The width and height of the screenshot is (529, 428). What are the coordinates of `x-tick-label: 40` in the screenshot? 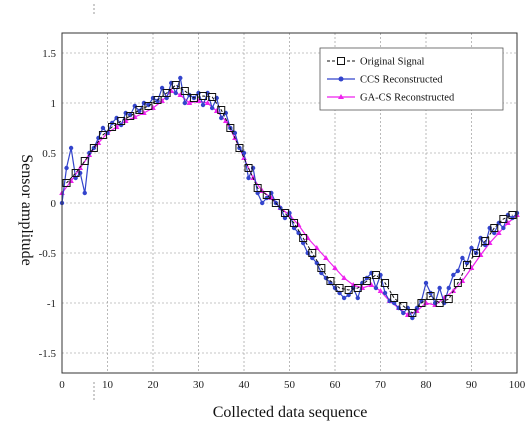 It's located at (245, 385).